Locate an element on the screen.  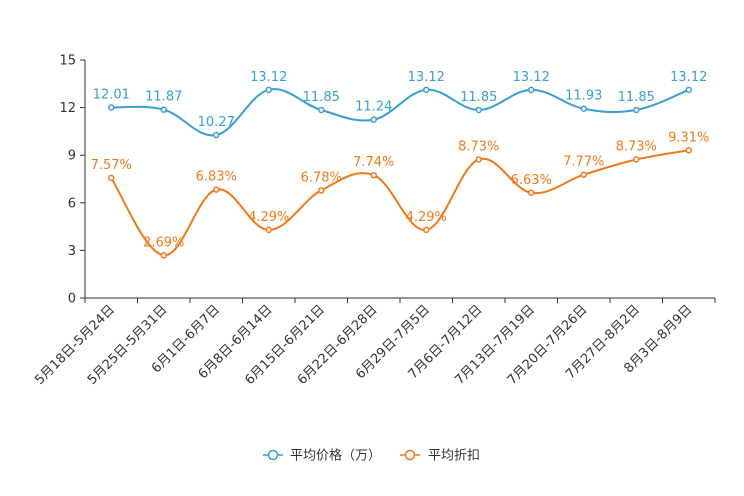
y-tick-label: 0 is located at coordinates (72, 299).